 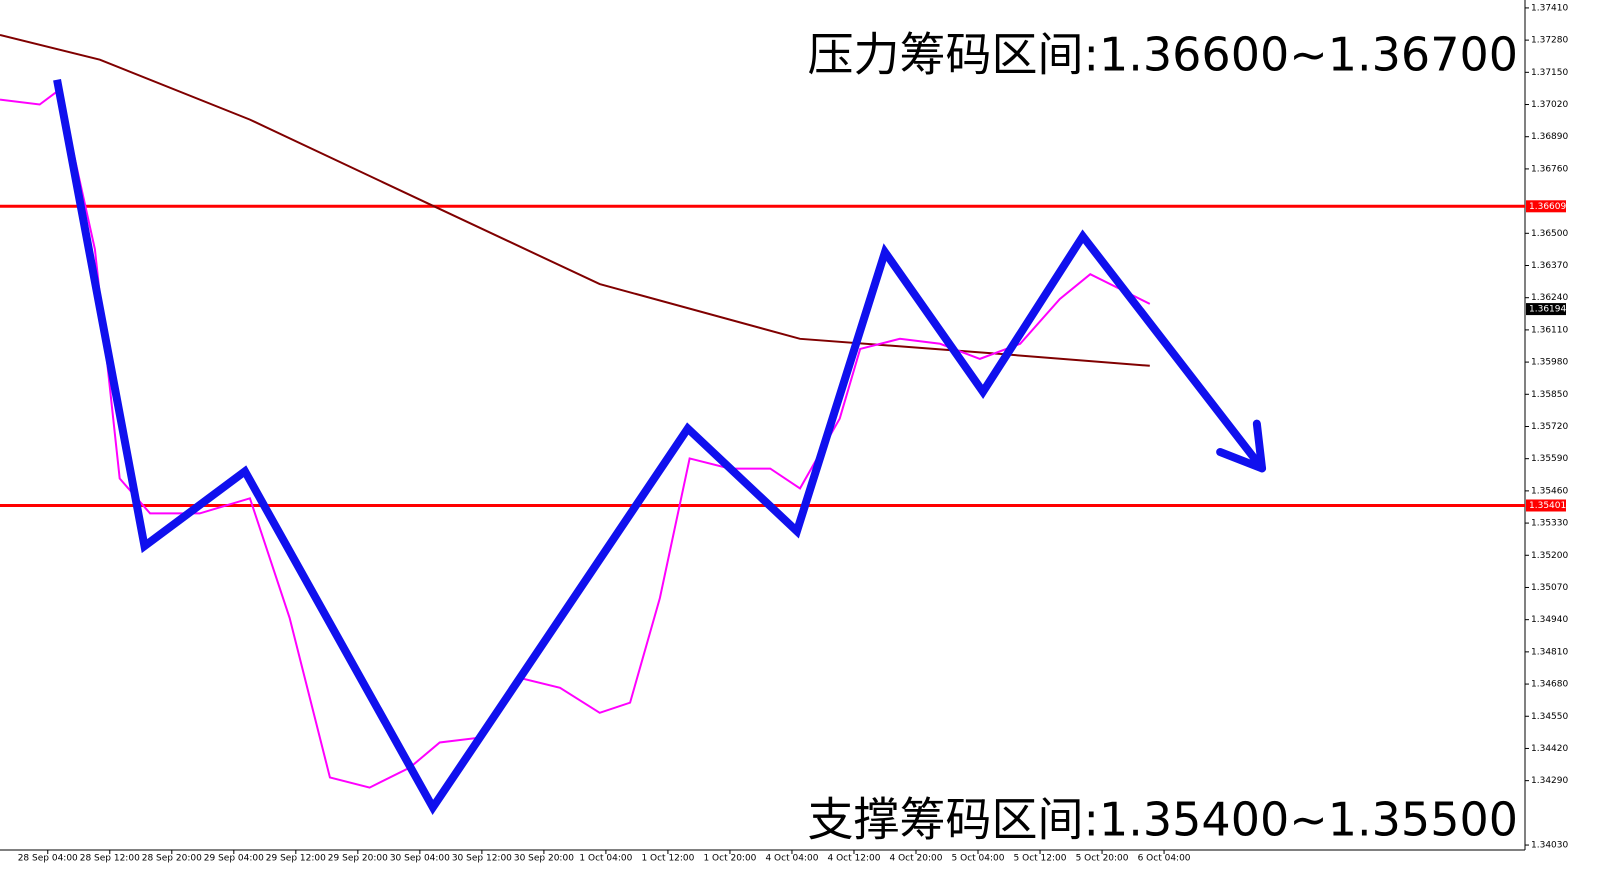 What do you see at coordinates (1102, 859) in the screenshot?
I see `x-tick-label: 5 Oct 20:00` at bounding box center [1102, 859].